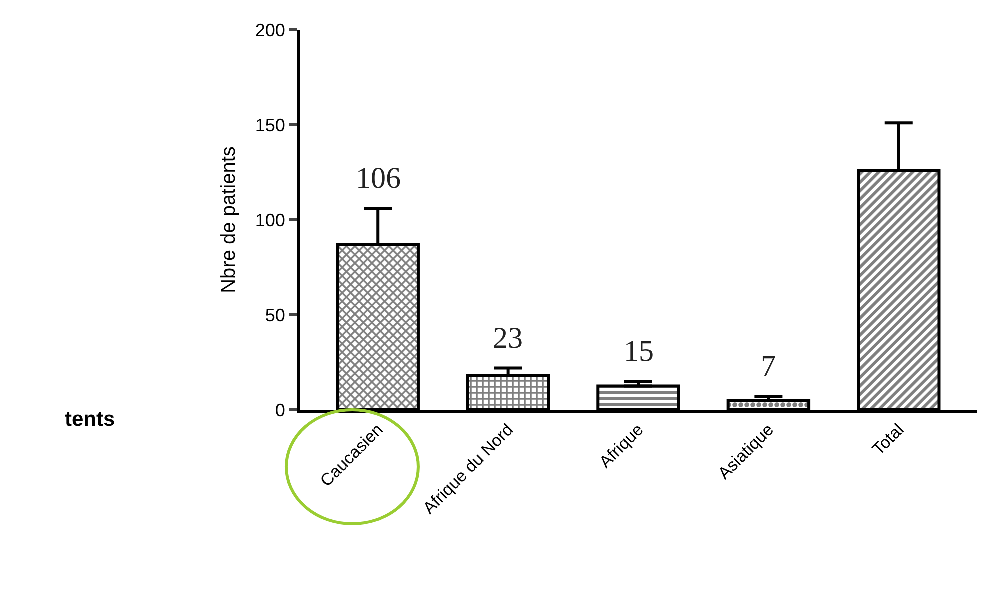 The image size is (987, 608). What do you see at coordinates (270, 220) in the screenshot?
I see `y-tick-label: 100` at bounding box center [270, 220].